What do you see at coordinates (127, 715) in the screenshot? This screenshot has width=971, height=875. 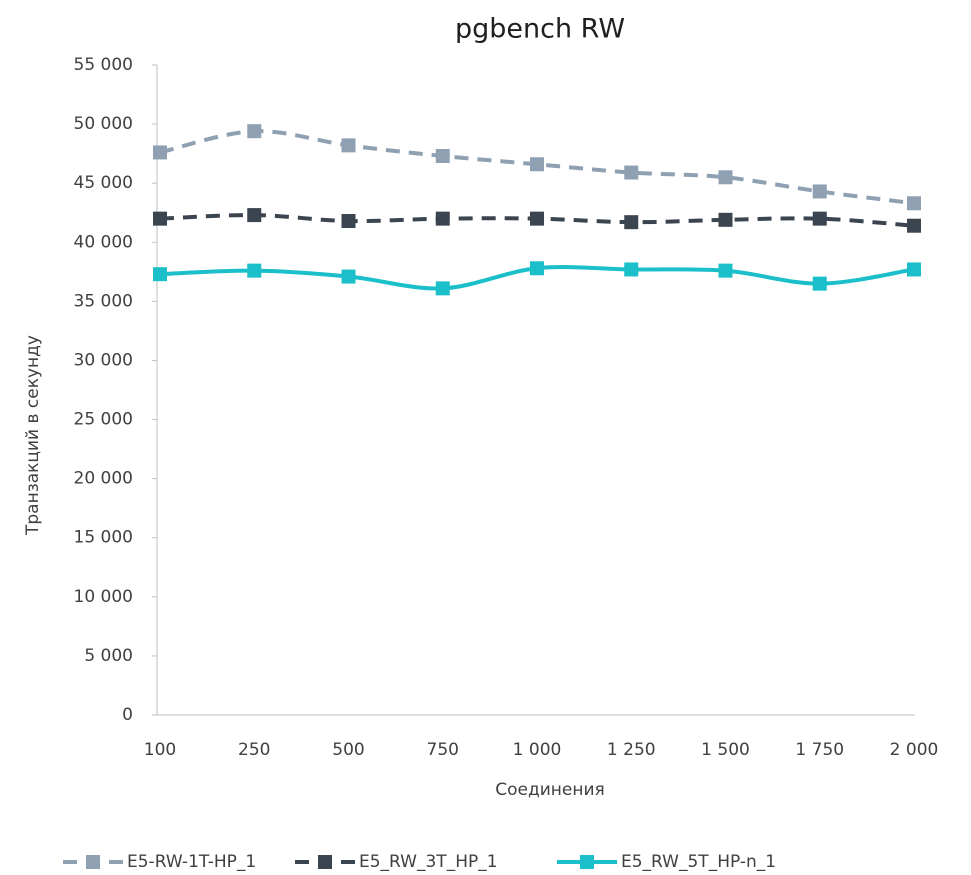 I see `y-tick-label: 0` at bounding box center [127, 715].